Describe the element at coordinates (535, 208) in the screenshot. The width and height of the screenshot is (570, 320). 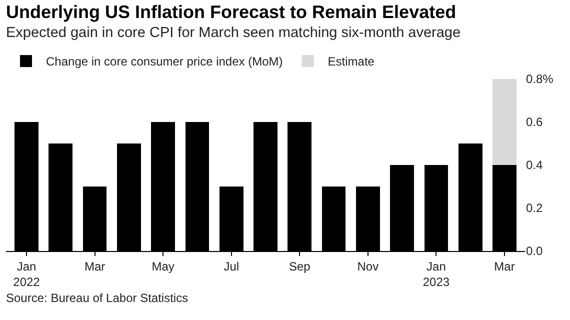
I see `y-tick-label: 0.2` at that location.